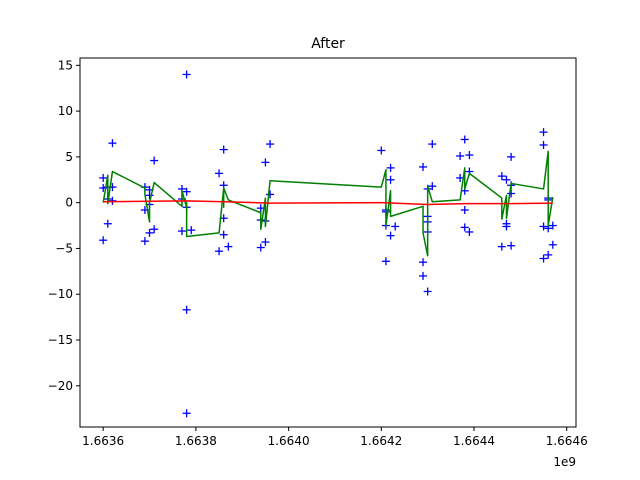 The image size is (640, 480). What do you see at coordinates (328, 44) in the screenshot?
I see `chart-title: After` at bounding box center [328, 44].